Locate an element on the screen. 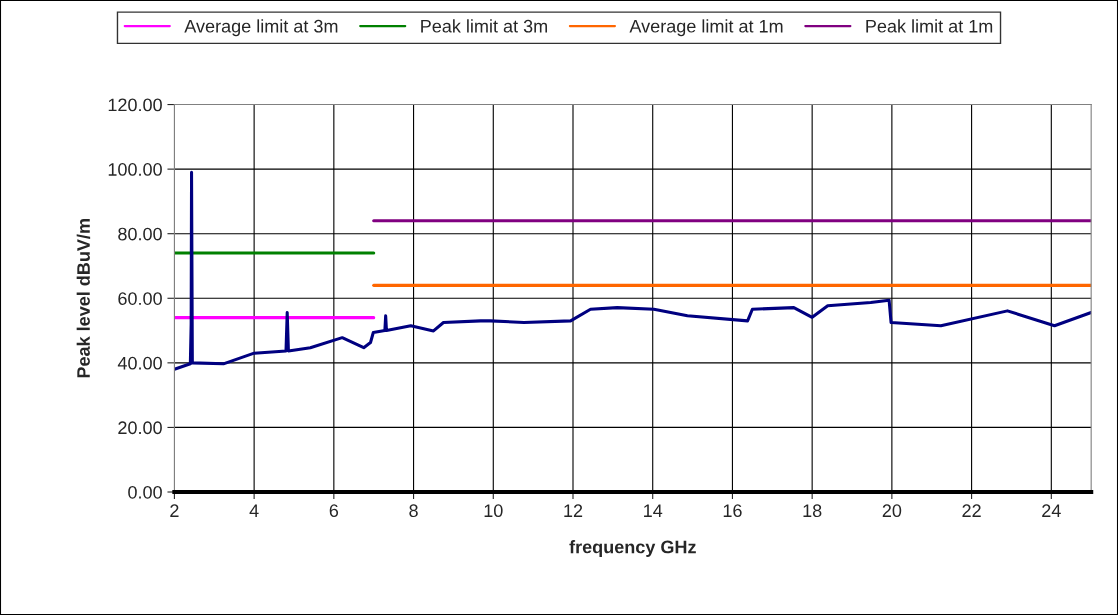 Image resolution: width=1118 pixels, height=615 pixels. x-tick-label: 12 is located at coordinates (573, 510).